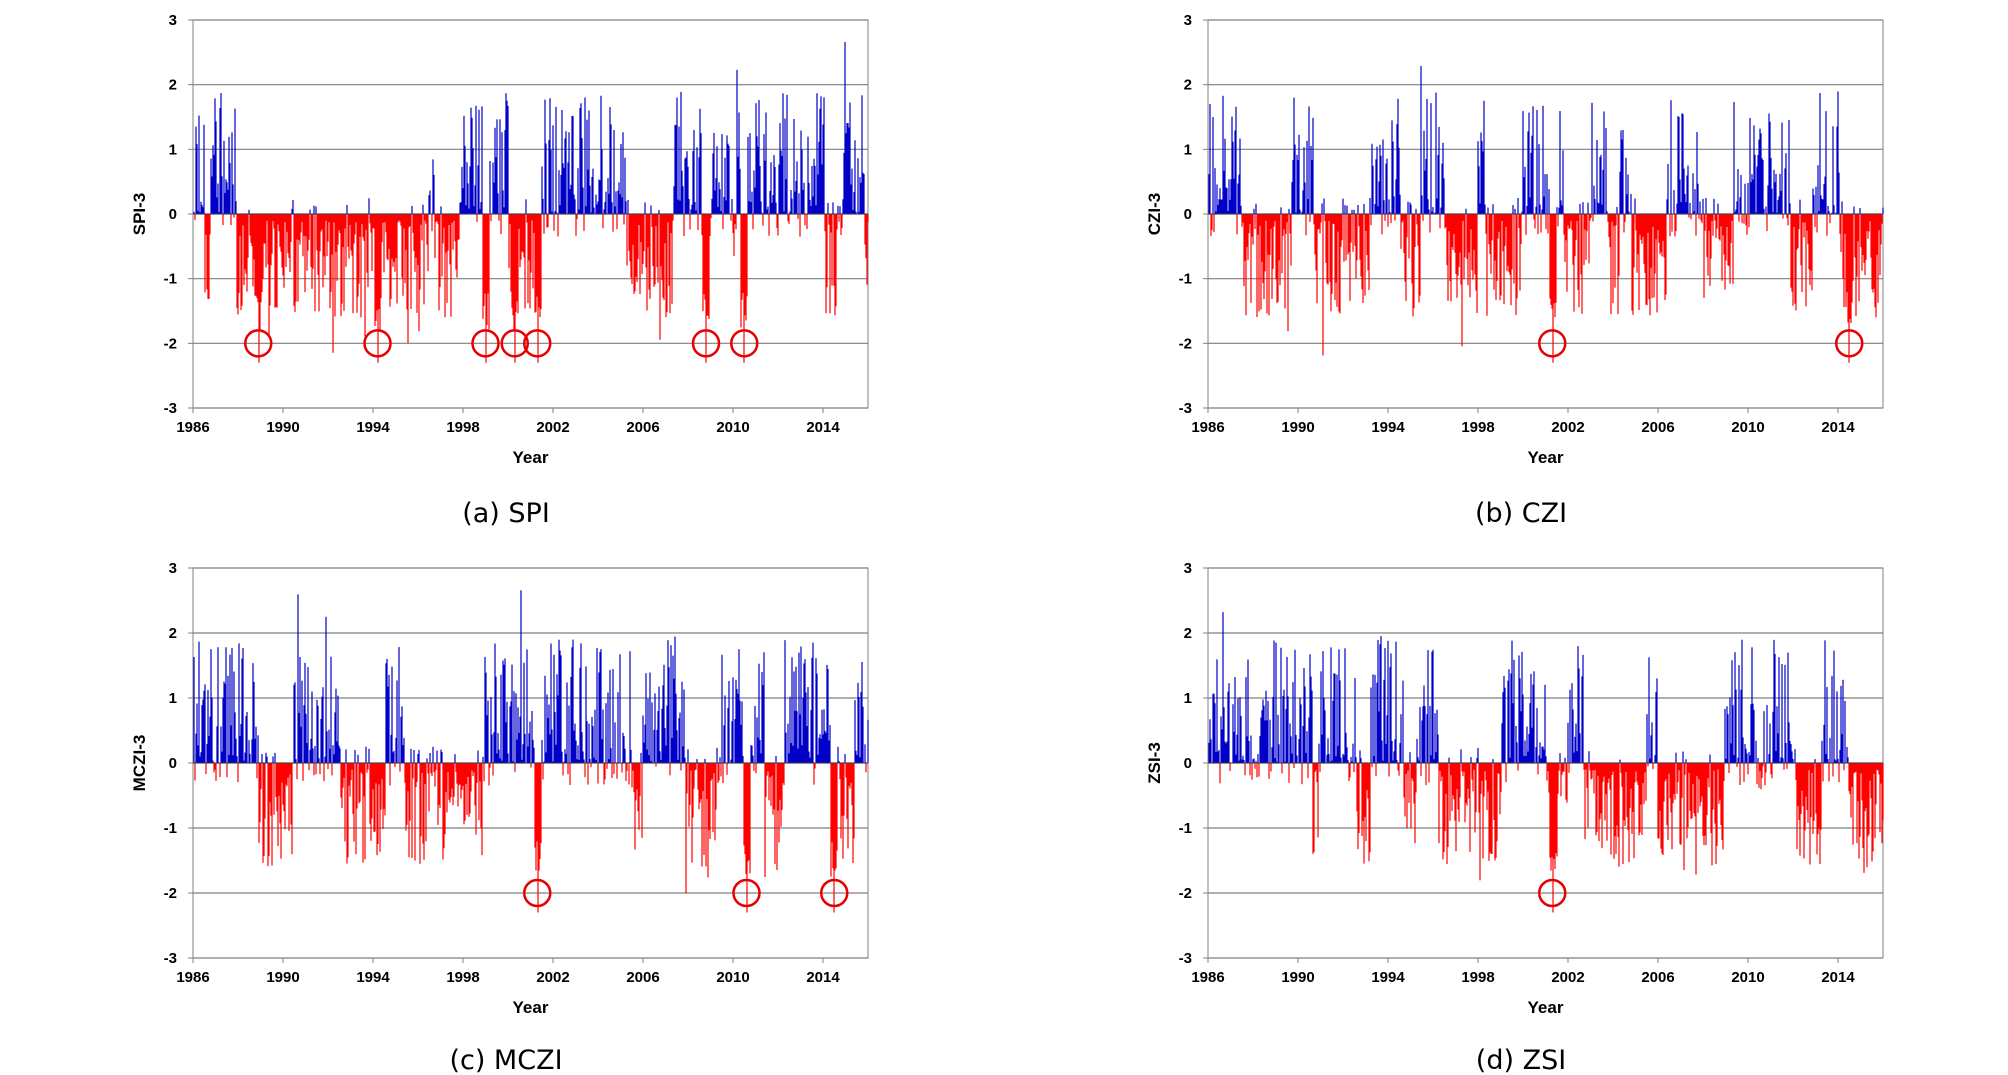 This screenshot has height=1075, width=2008. I want to click on caption-c: (c) MCZI, so click(505, 1060).